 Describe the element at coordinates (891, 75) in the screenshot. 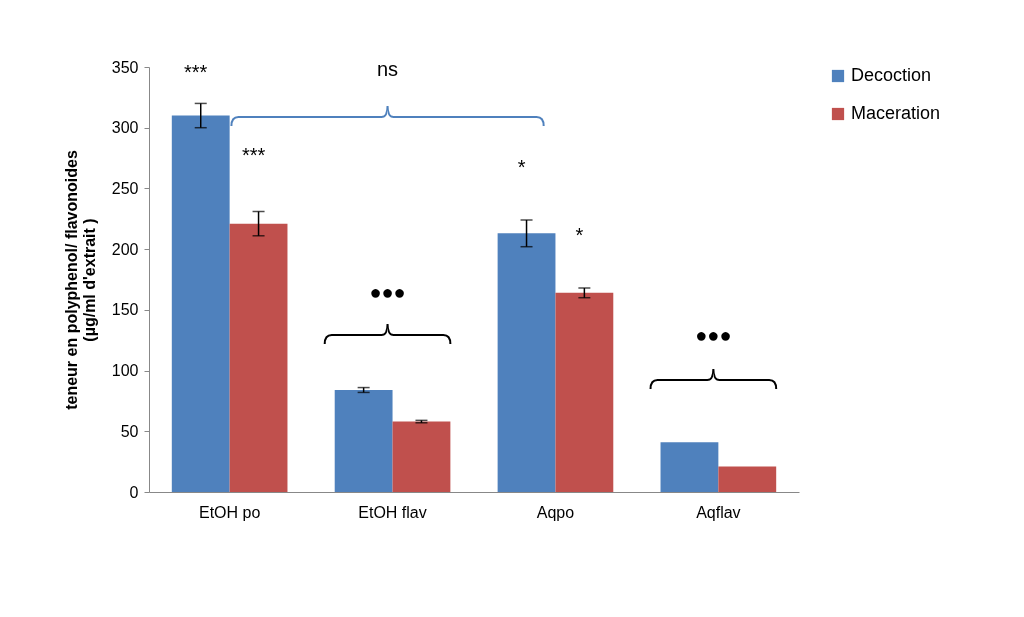

I see `legend-label: Decoction` at that location.